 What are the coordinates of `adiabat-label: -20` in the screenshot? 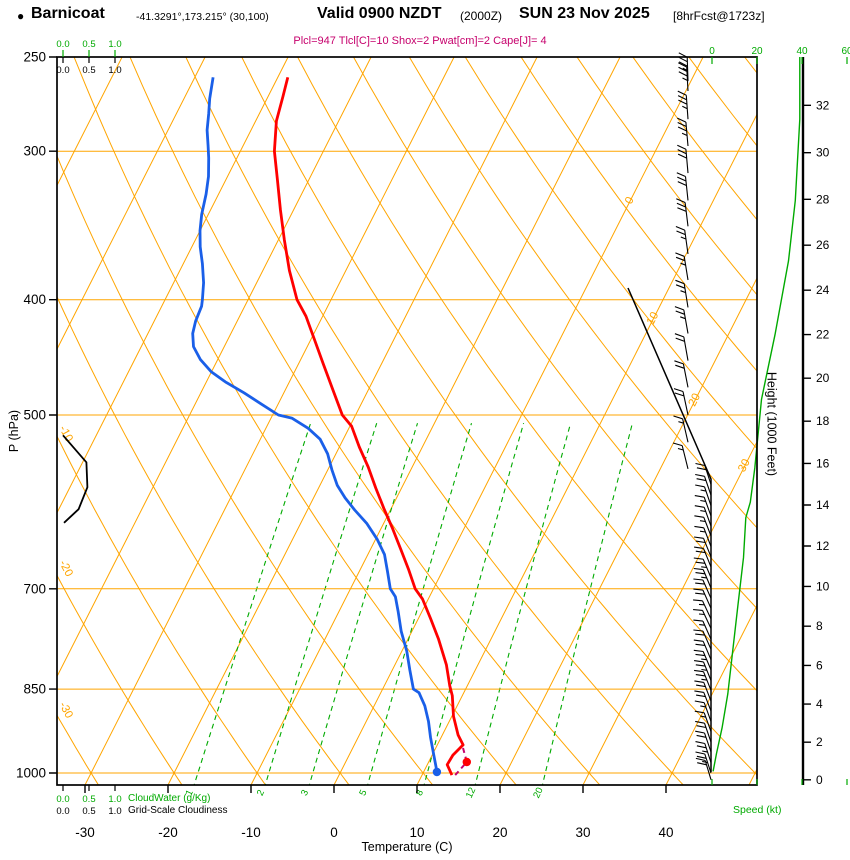 It's located at (65, 568).